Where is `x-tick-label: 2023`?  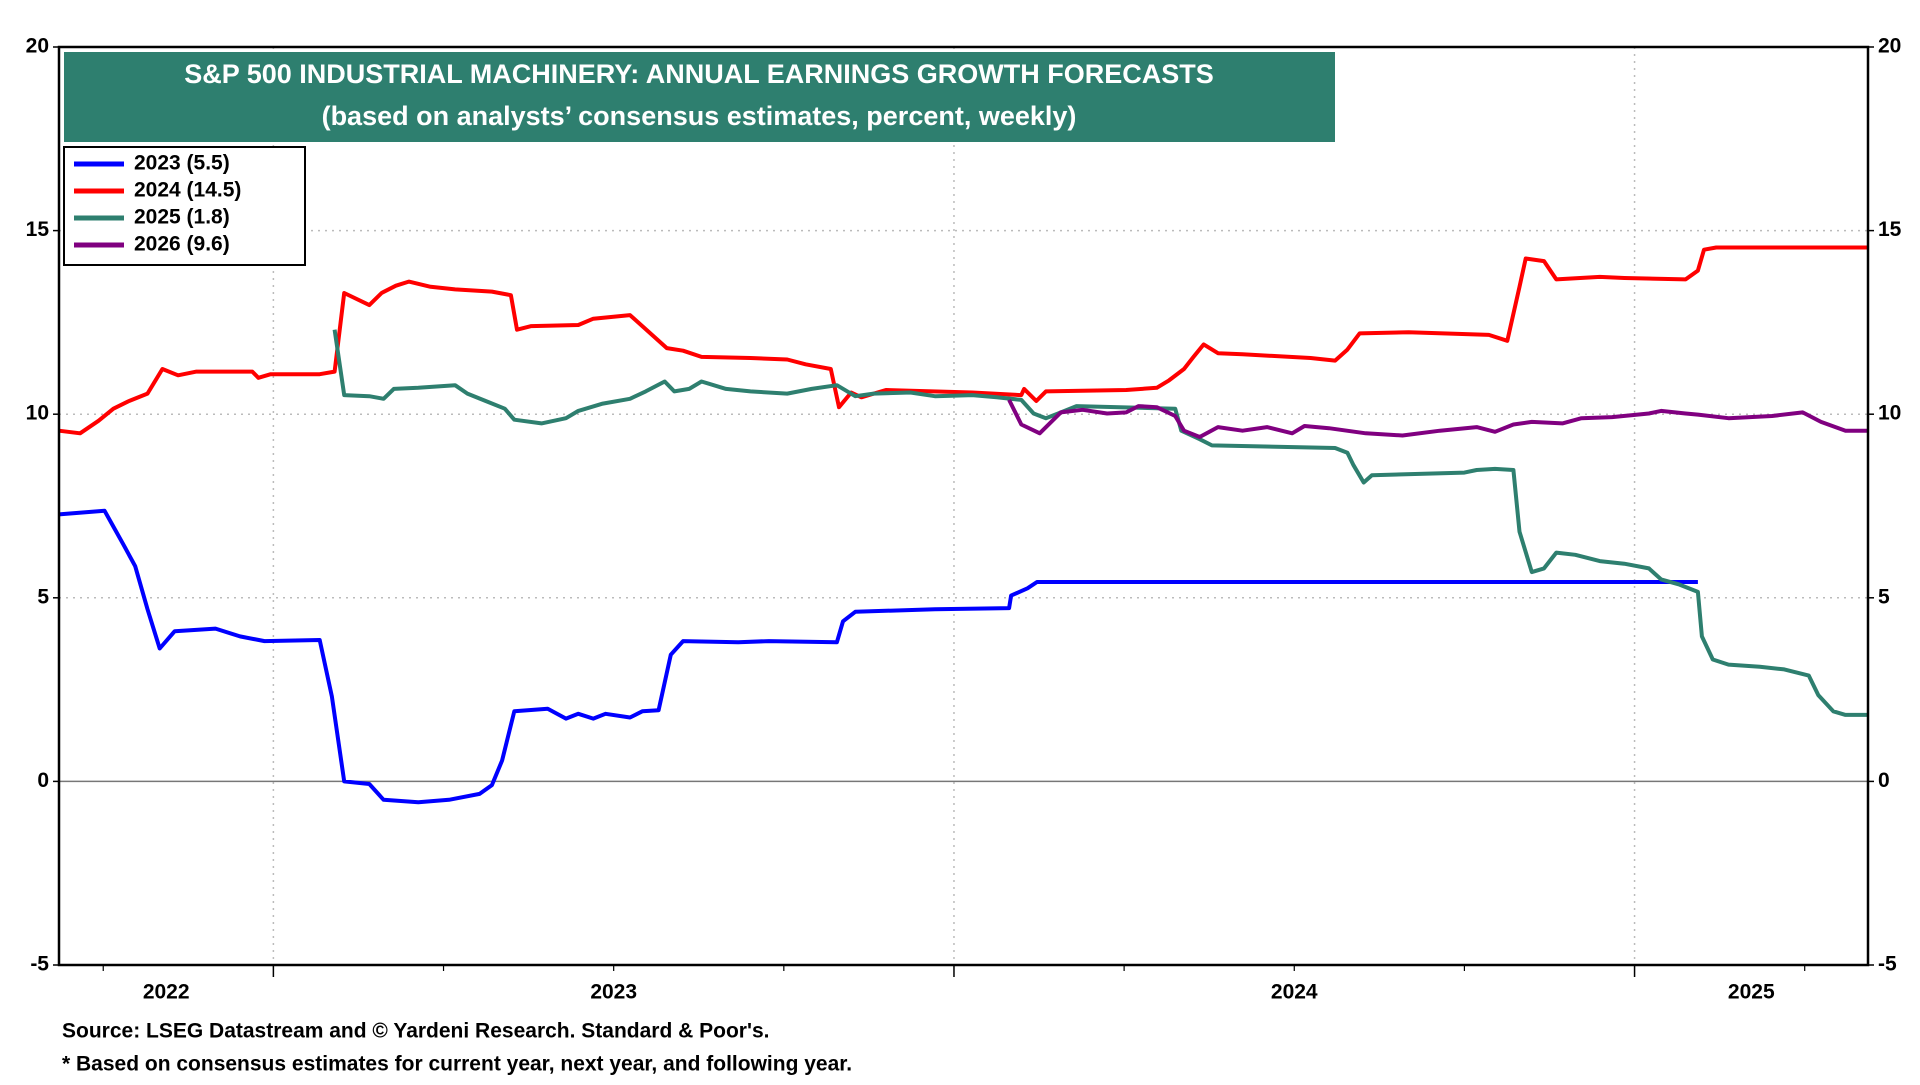
x-tick-label: 2023 is located at coordinates (613, 992).